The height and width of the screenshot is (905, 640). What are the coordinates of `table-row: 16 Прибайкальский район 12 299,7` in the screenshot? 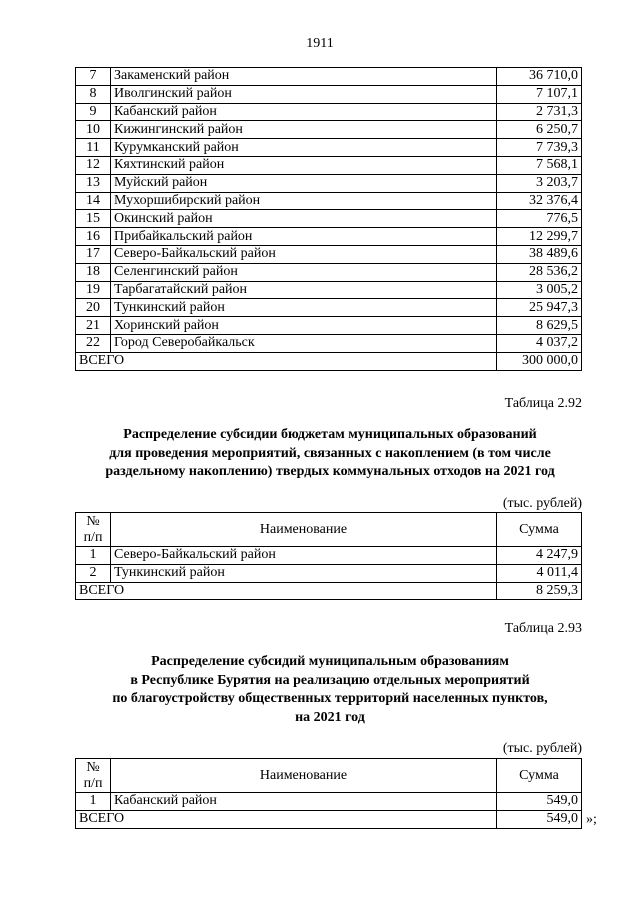 It's located at (328, 236).